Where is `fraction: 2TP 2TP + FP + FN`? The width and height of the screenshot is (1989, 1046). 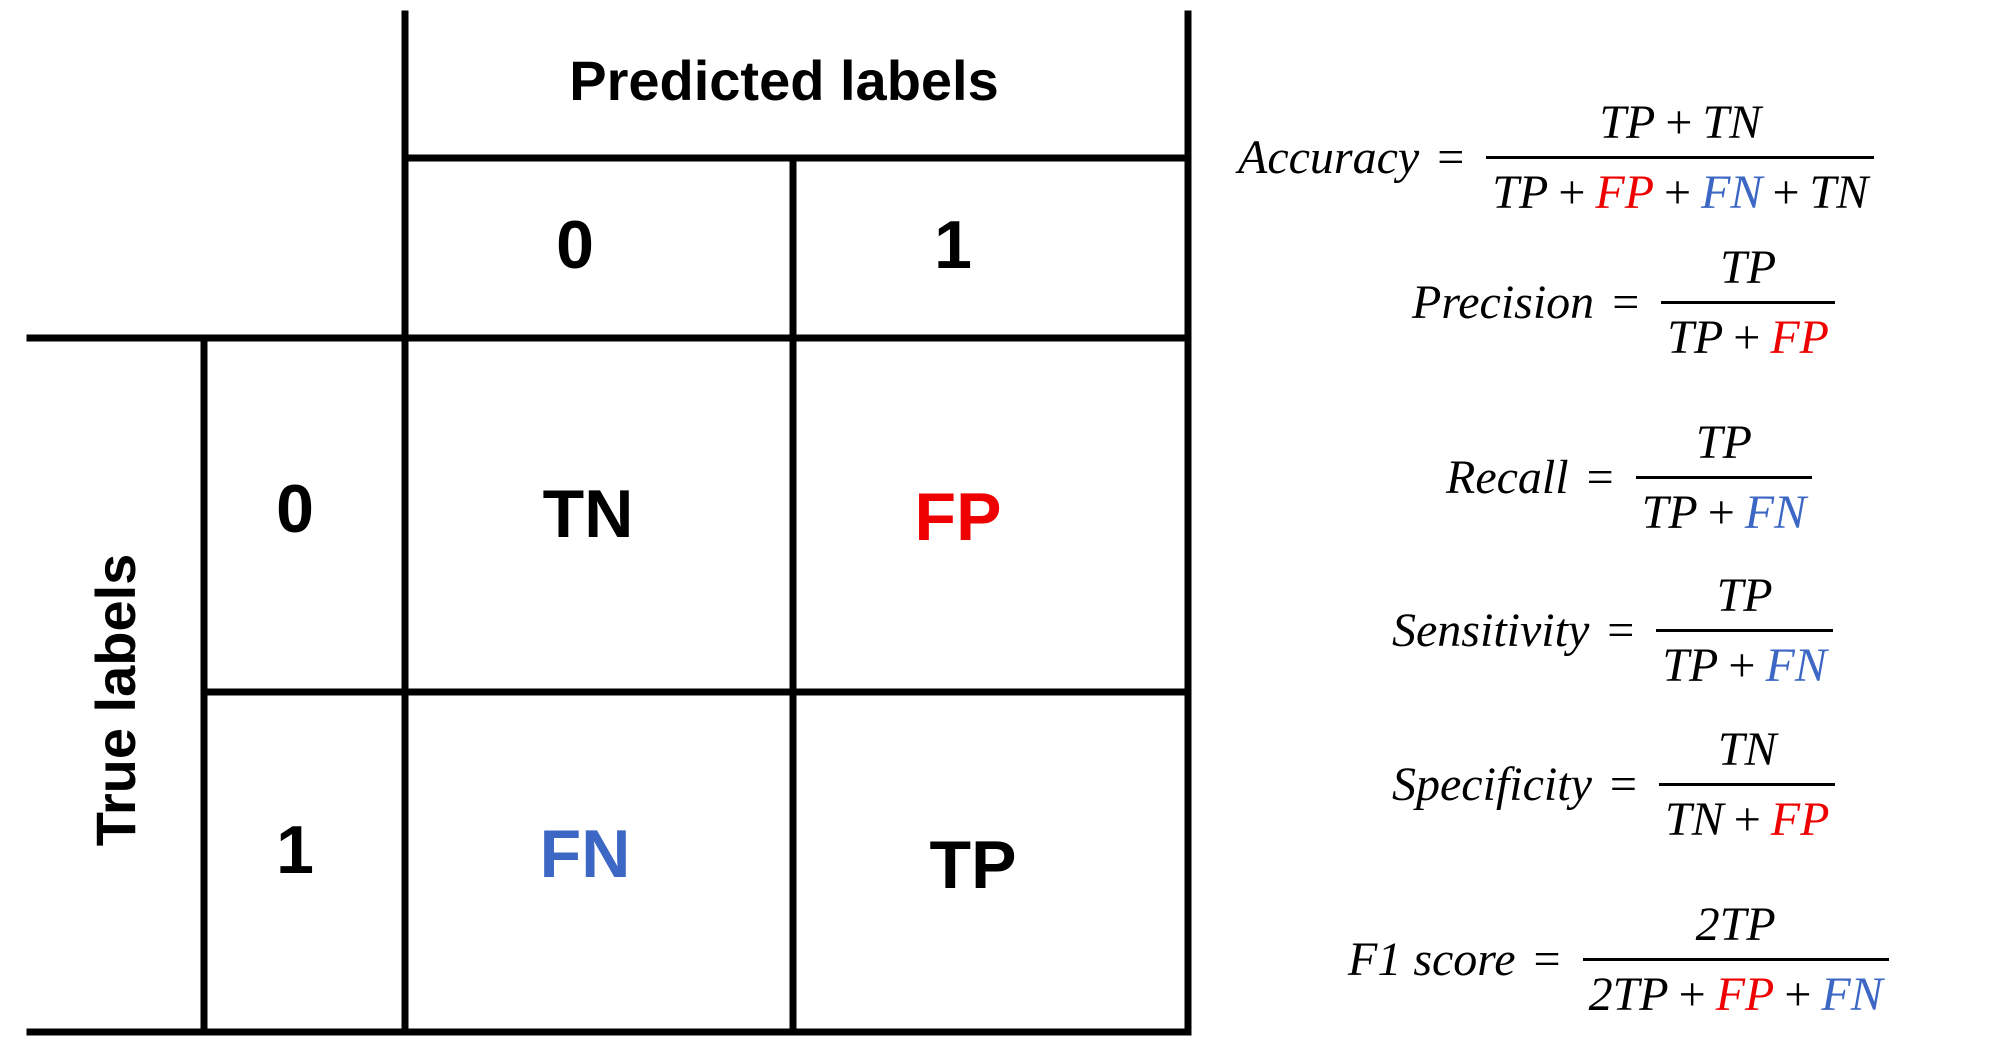
fraction: 2TP 2TP + FP + FN is located at coordinates (1735, 959).